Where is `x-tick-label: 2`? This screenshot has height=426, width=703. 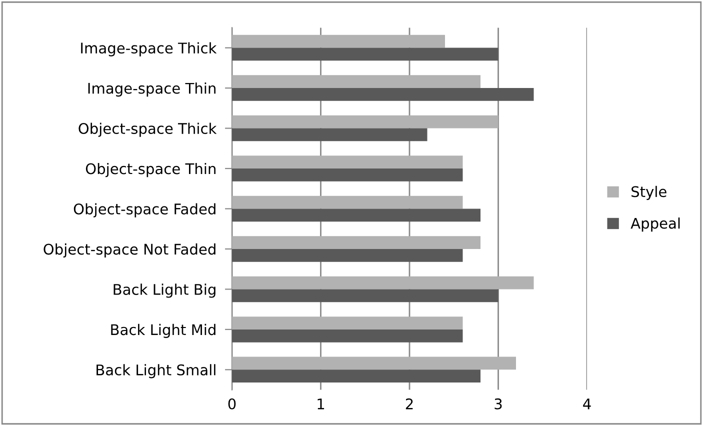
x-tick-label: 2 is located at coordinates (409, 404).